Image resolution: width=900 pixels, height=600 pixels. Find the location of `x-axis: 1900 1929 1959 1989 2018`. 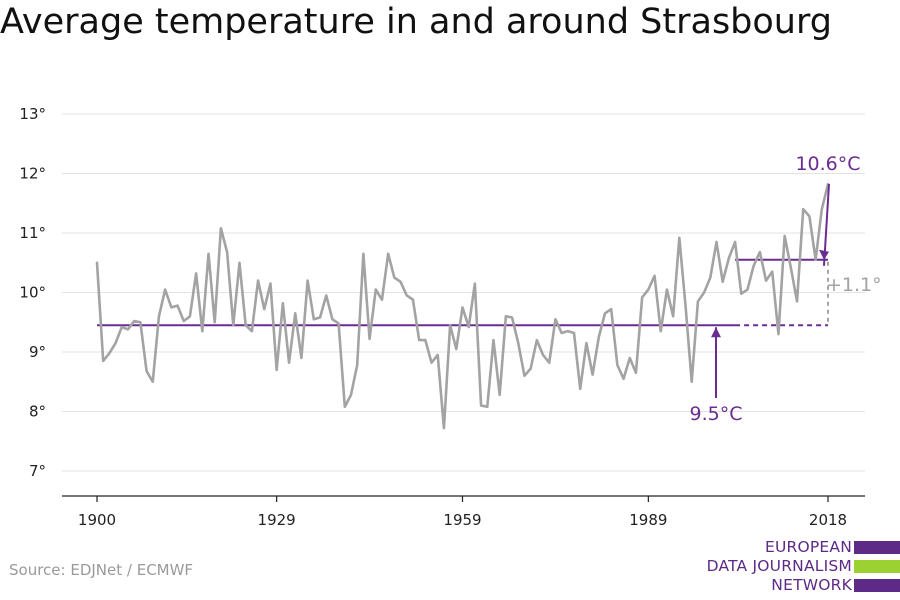

x-axis: 1900 1929 1959 1989 2018 is located at coordinates (463, 512).